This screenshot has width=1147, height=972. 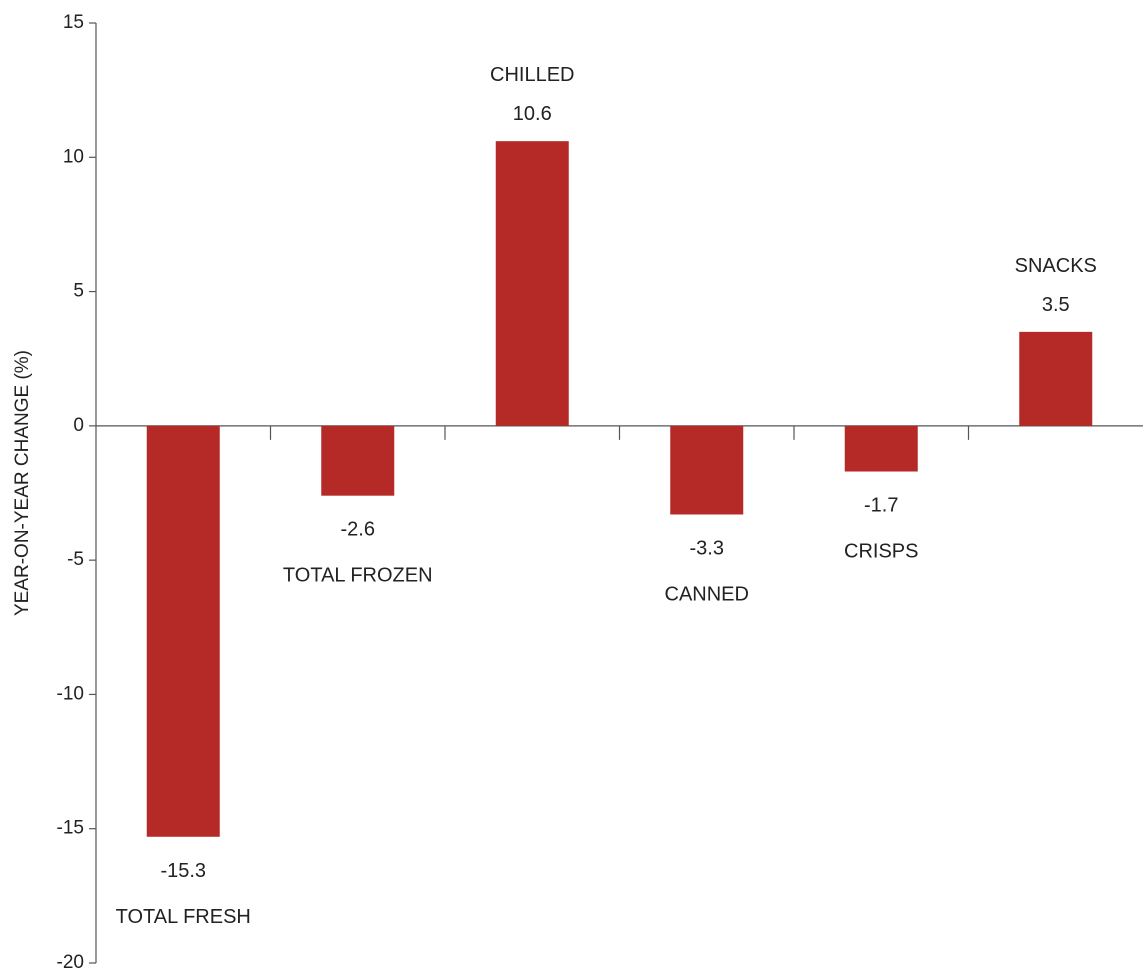 I want to click on value-label: -15.3, so click(x=183, y=871).